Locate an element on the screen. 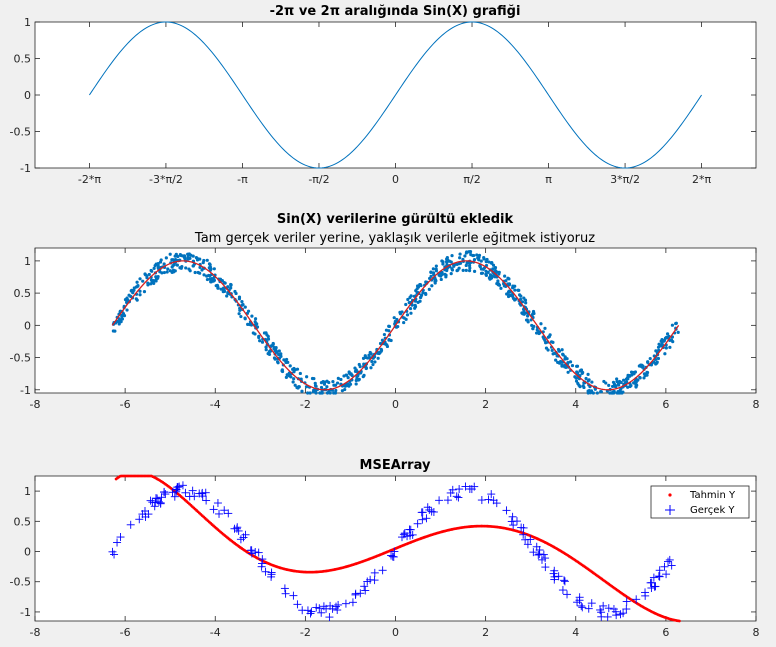  x-tick-label: -4 is located at coordinates (215, 632).